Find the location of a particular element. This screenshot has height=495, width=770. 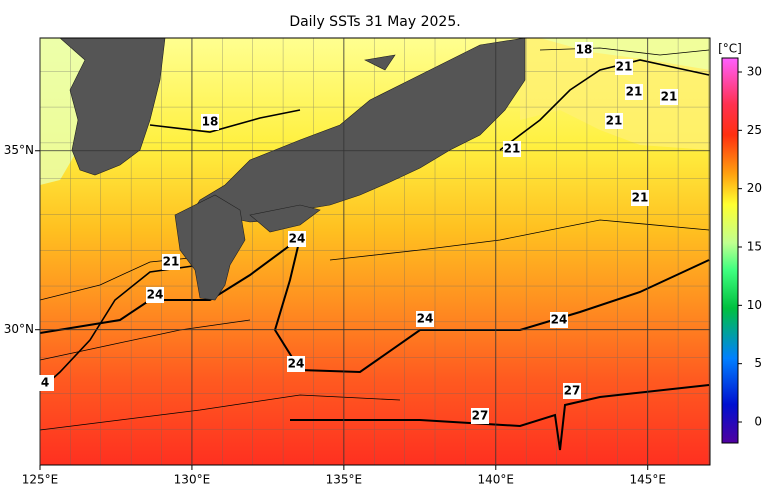

colorbar-tick-label: 30 is located at coordinates (754, 72).